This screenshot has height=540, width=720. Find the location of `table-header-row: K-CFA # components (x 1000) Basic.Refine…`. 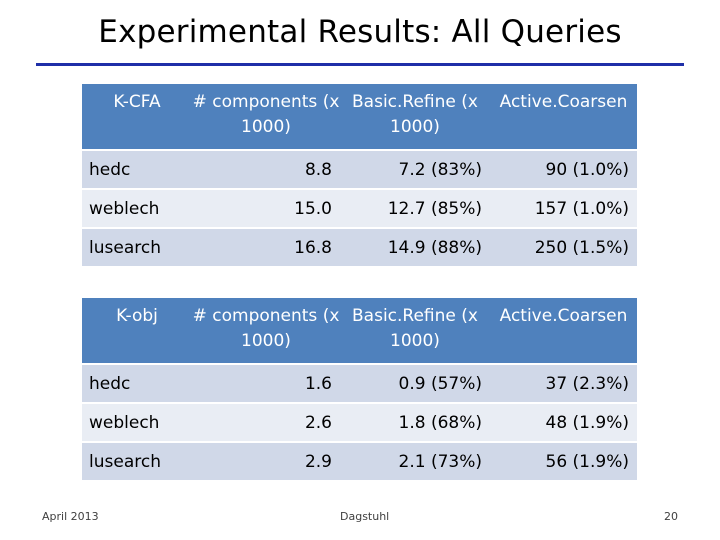

table-header-row: K-CFA # components (x 1000) Basic.Refine… is located at coordinates (359, 116).